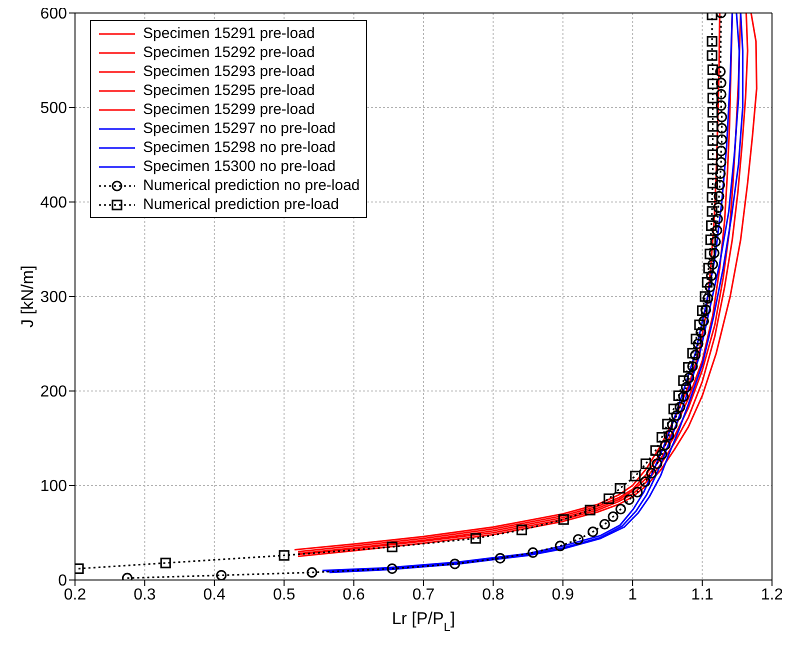 The width and height of the screenshot is (790, 647). What do you see at coordinates (229, 109) in the screenshot?
I see `legend-label: Specimen 15299 pre-load` at bounding box center [229, 109].